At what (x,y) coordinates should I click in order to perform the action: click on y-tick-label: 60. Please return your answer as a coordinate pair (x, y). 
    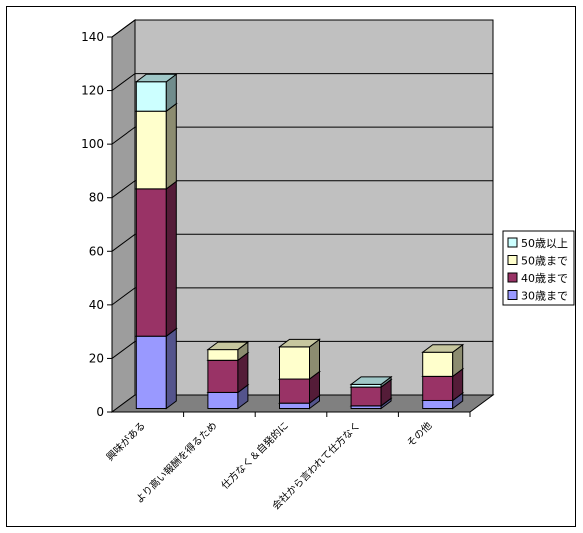
    Looking at the image, I should click on (96, 251).